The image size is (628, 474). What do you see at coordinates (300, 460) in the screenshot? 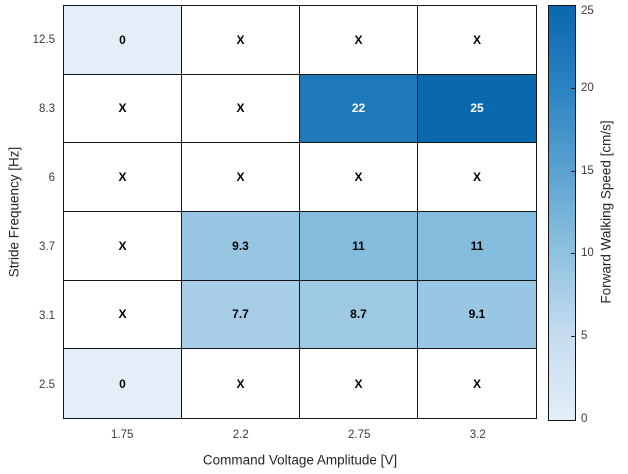
I see `x-axis-title: Command Voltage Amplitude [V]` at bounding box center [300, 460].